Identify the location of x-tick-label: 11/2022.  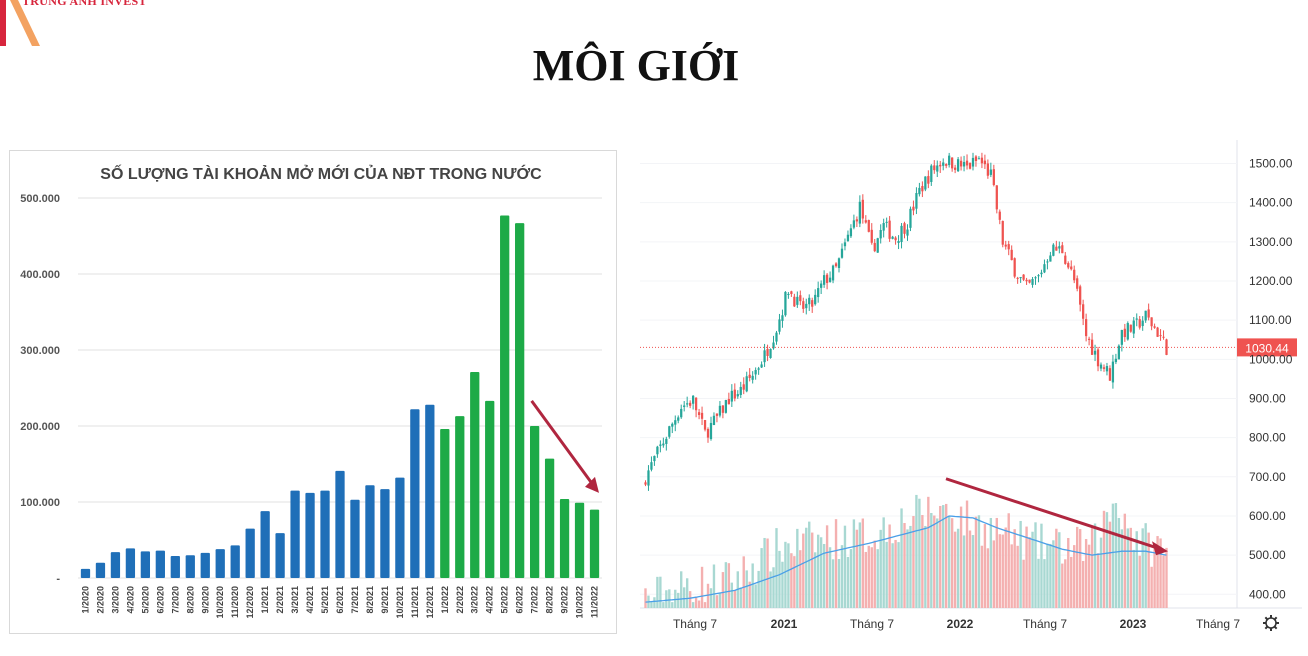
(595, 602).